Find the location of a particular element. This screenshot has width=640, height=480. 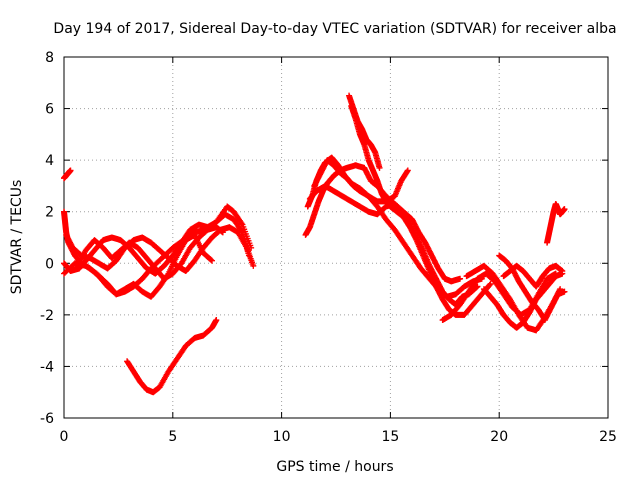

x-tick-label: 0 is located at coordinates (64, 437).